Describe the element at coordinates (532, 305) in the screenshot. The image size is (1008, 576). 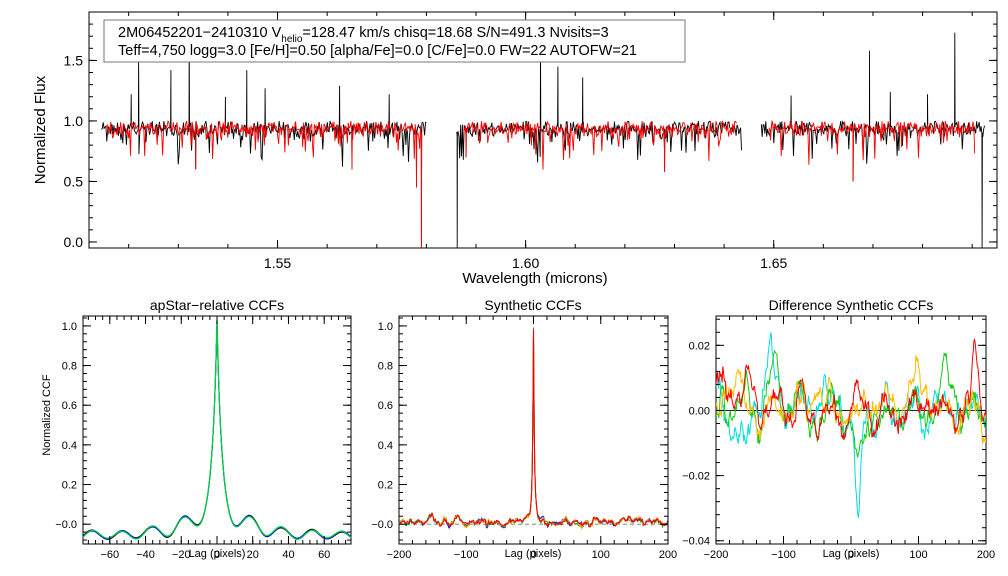
I see `synthetic-ccf-title: Synthetic CCFs` at that location.